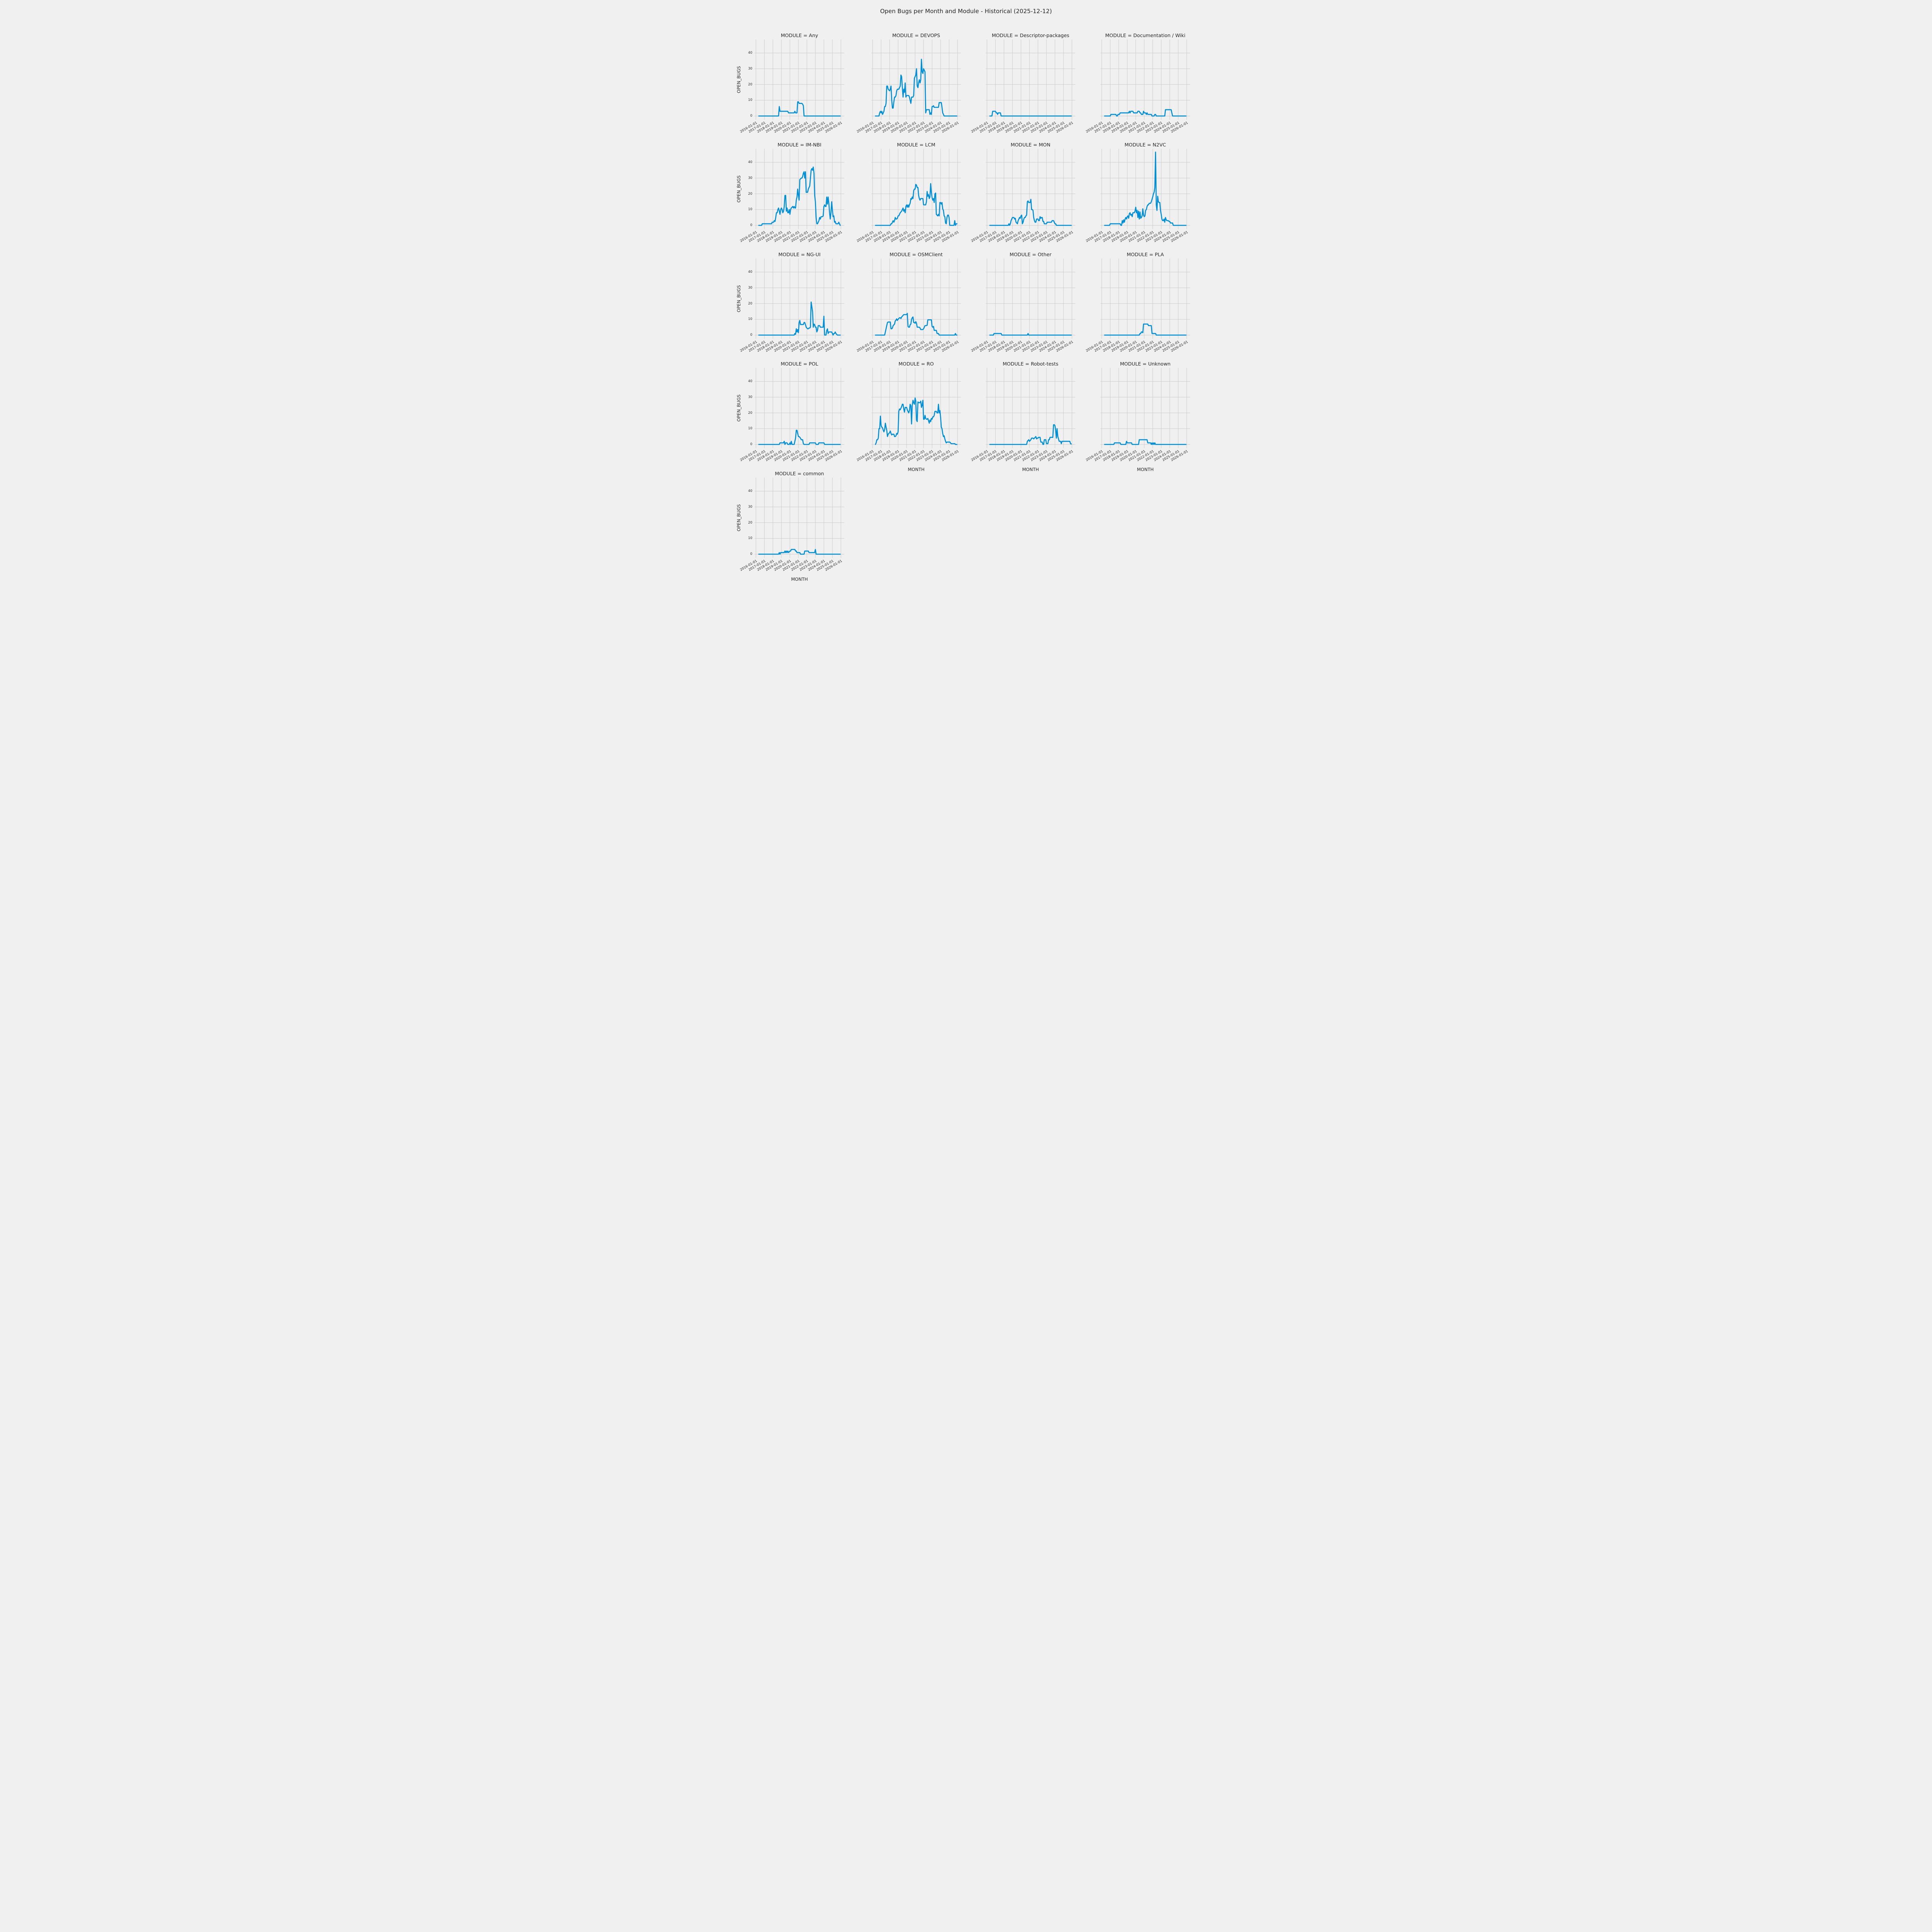 The image size is (1932, 1932). I want to click on series-line-OSMClient, so click(916, 324).